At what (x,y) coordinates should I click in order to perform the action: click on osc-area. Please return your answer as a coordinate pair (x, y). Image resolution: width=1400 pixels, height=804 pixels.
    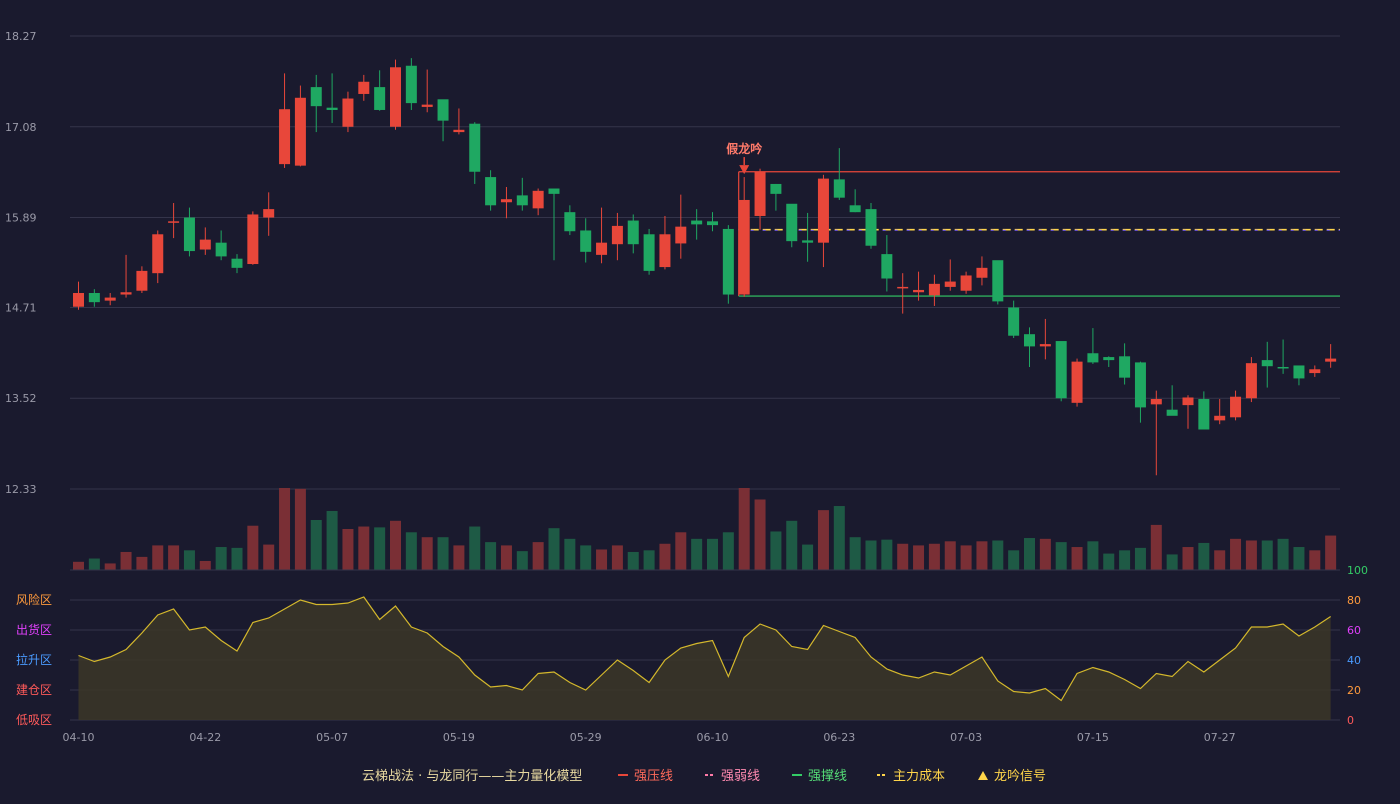
    Looking at the image, I should click on (704, 658).